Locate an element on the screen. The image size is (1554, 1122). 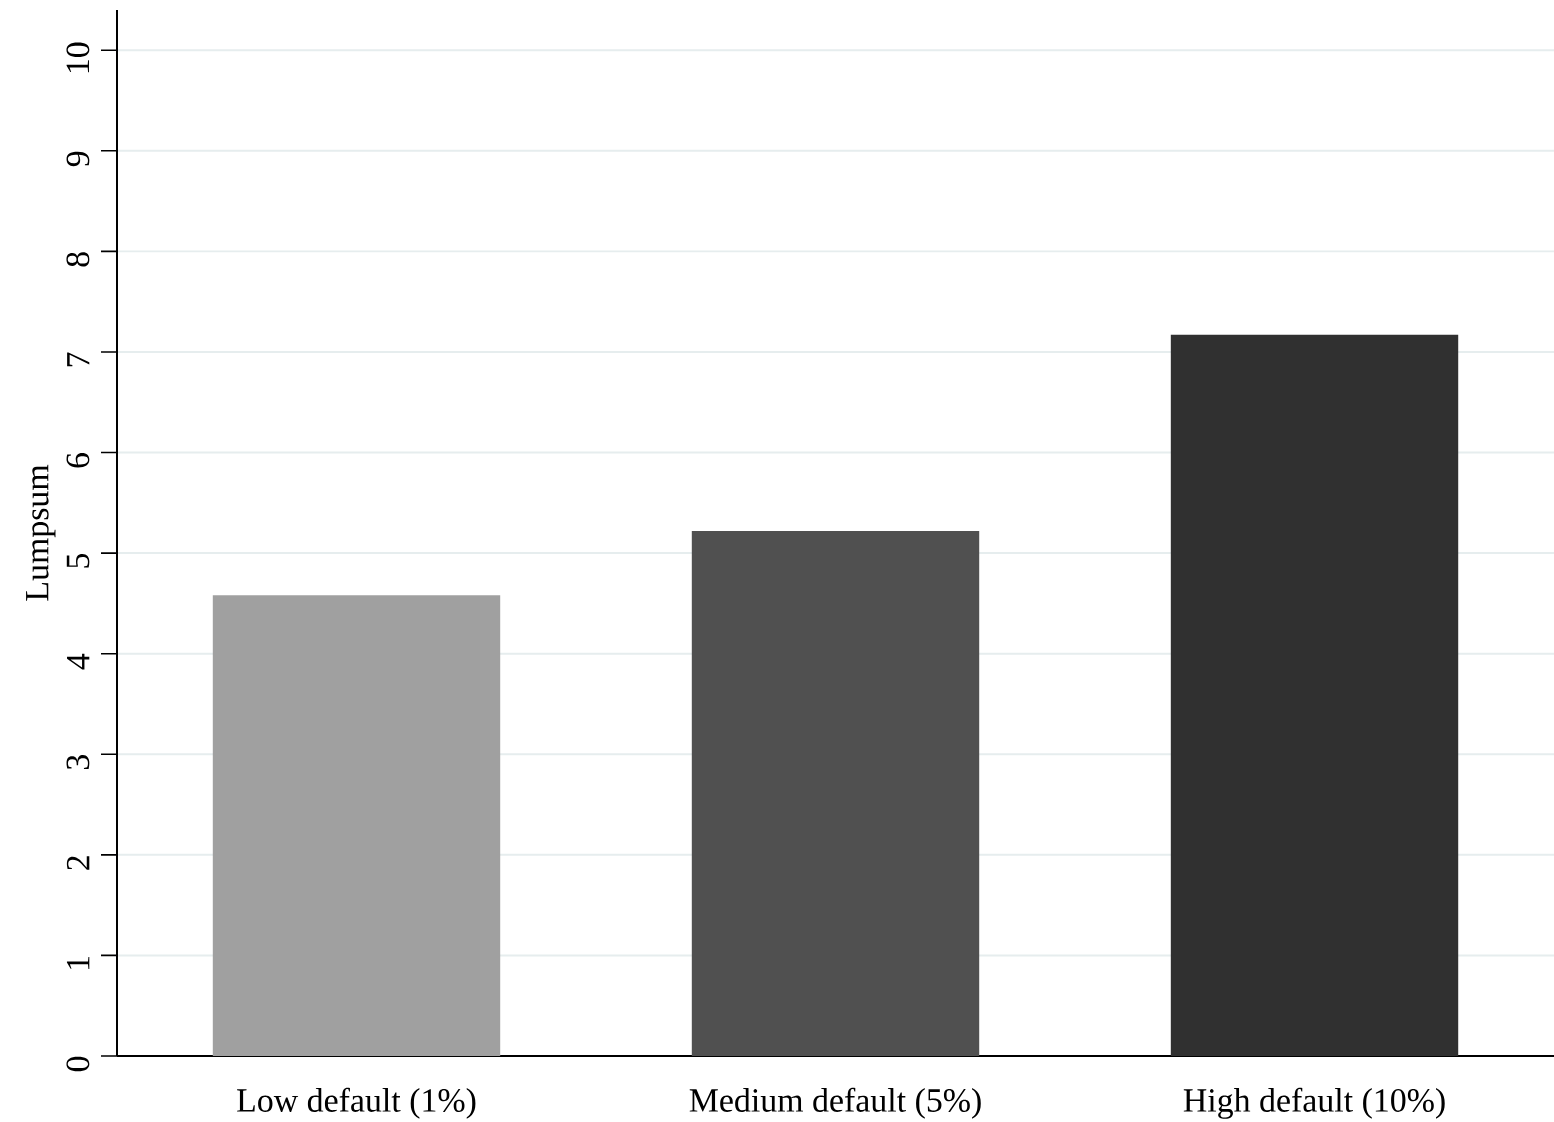
y-axis-title: Lumpsum is located at coordinates (41, 532).